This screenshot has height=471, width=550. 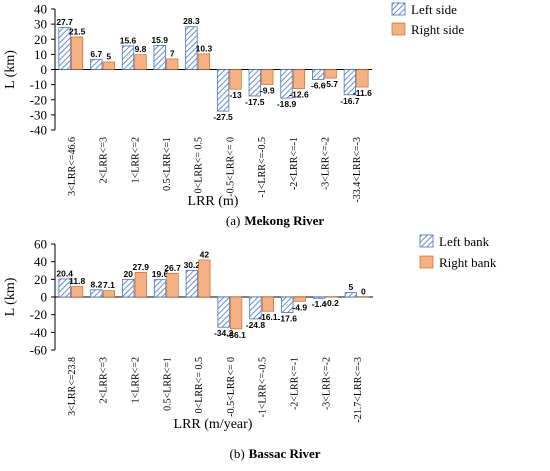 I want to click on data-label: 11.8, so click(x=77, y=281).